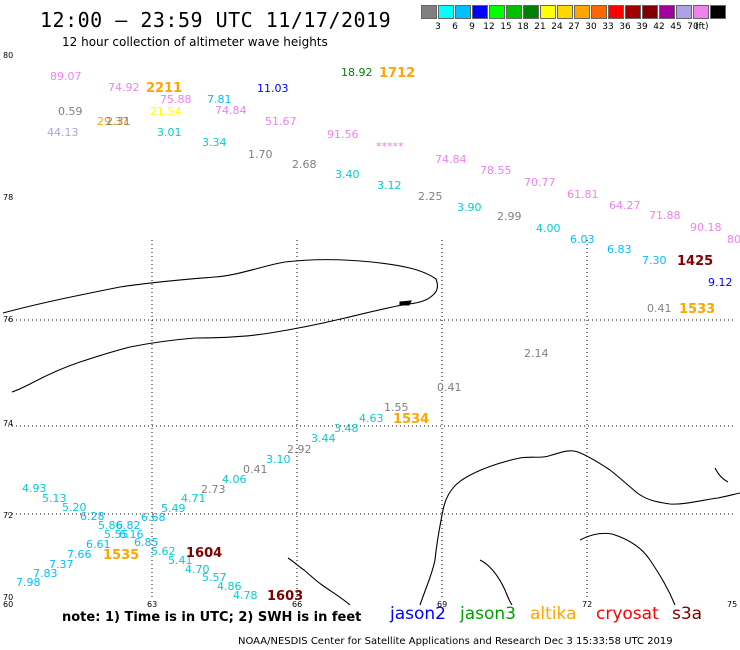 The image size is (740, 650). Describe the element at coordinates (285, 596) in the screenshot. I see `pass-time-stamp: 1603` at that location.